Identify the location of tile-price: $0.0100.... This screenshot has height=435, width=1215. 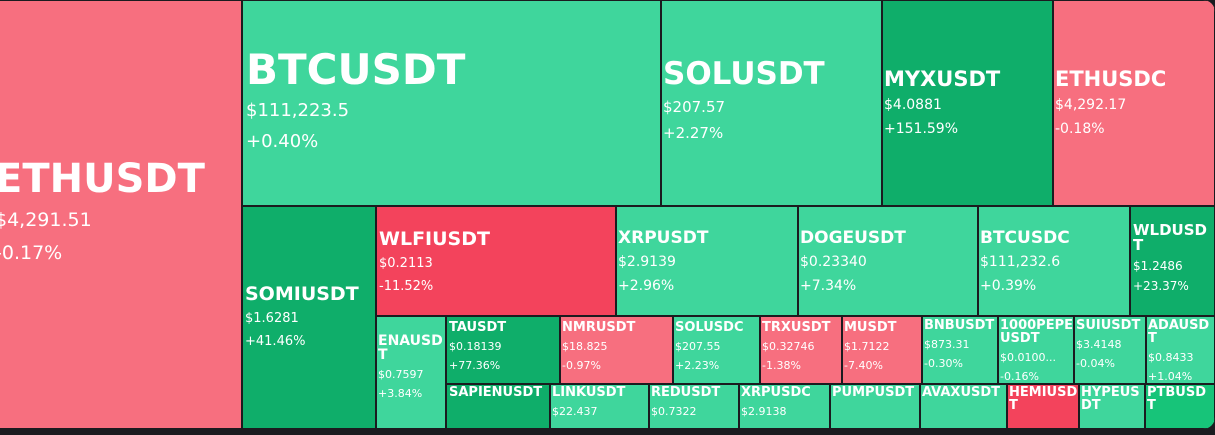
(1028, 357).